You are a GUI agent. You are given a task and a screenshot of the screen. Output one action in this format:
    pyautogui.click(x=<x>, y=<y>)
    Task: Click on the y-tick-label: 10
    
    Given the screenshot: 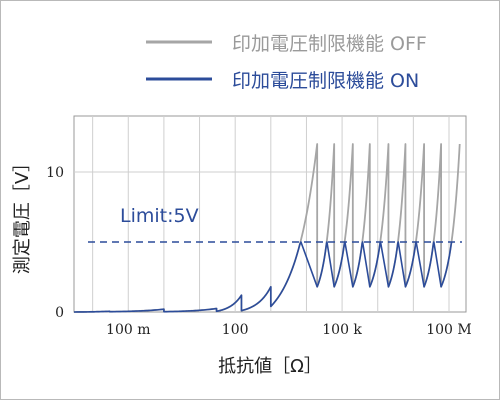 What is the action you would take?
    pyautogui.click(x=55, y=173)
    